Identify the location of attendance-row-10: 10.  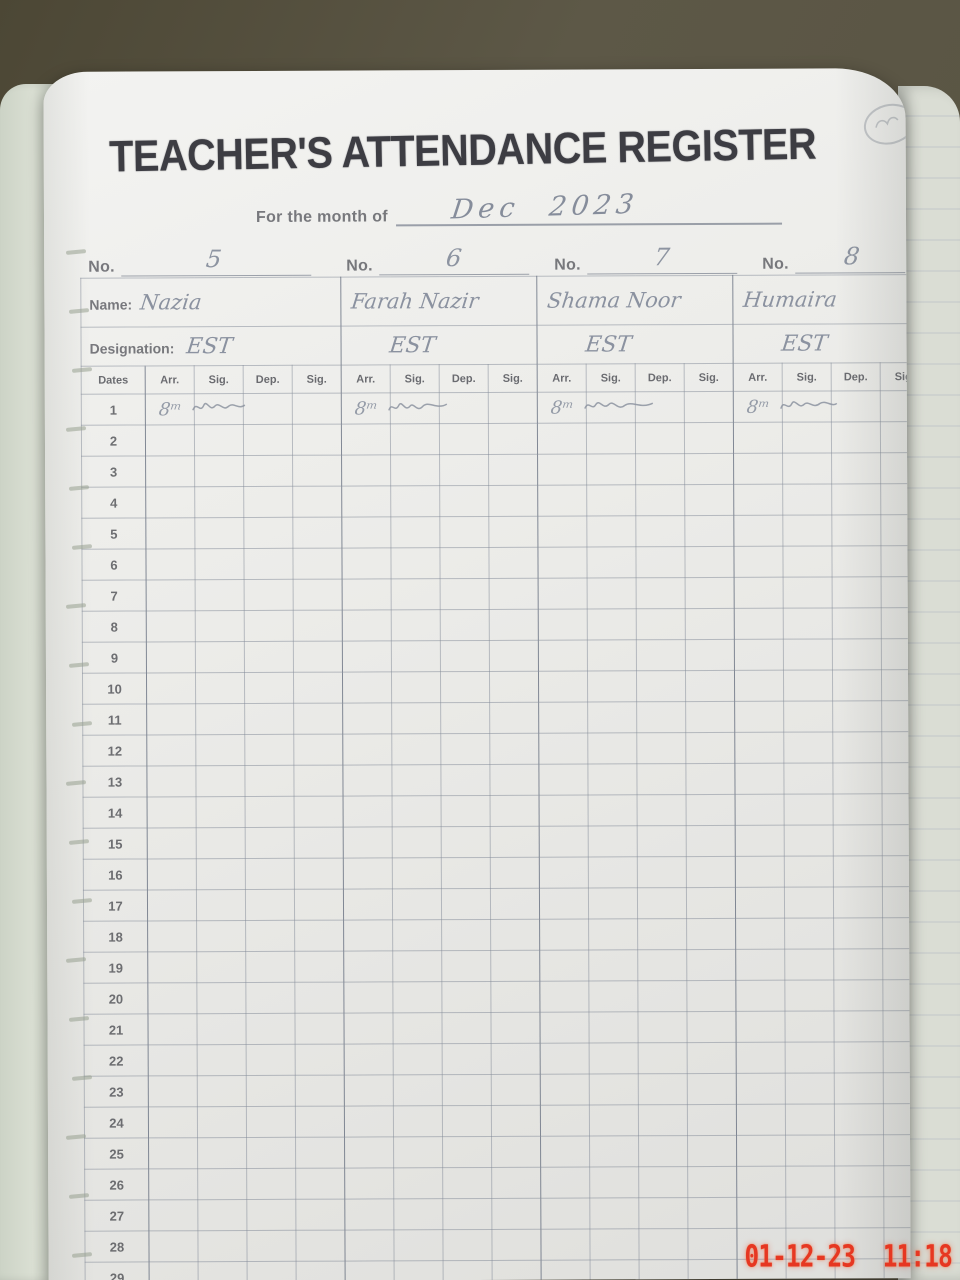
(496, 687).